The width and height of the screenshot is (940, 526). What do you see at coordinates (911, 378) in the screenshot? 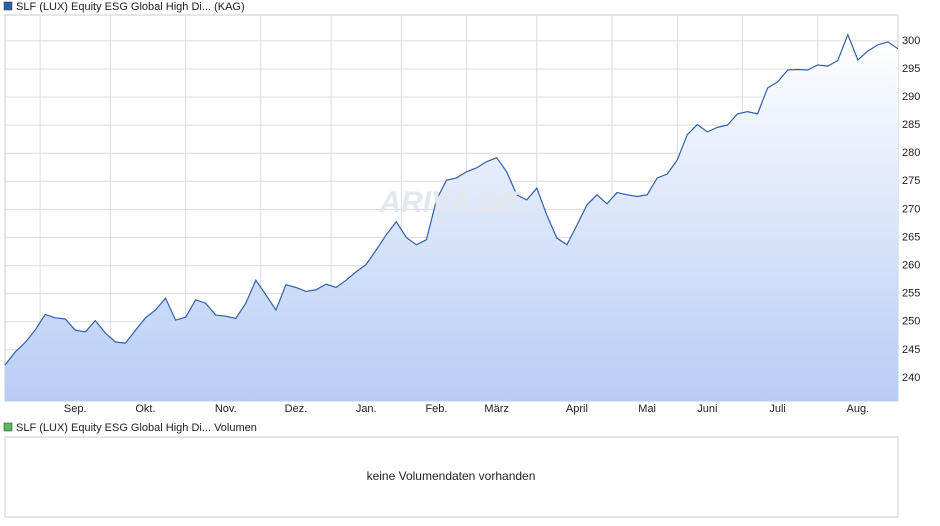
I see `y-tick-label: 240` at bounding box center [911, 378].